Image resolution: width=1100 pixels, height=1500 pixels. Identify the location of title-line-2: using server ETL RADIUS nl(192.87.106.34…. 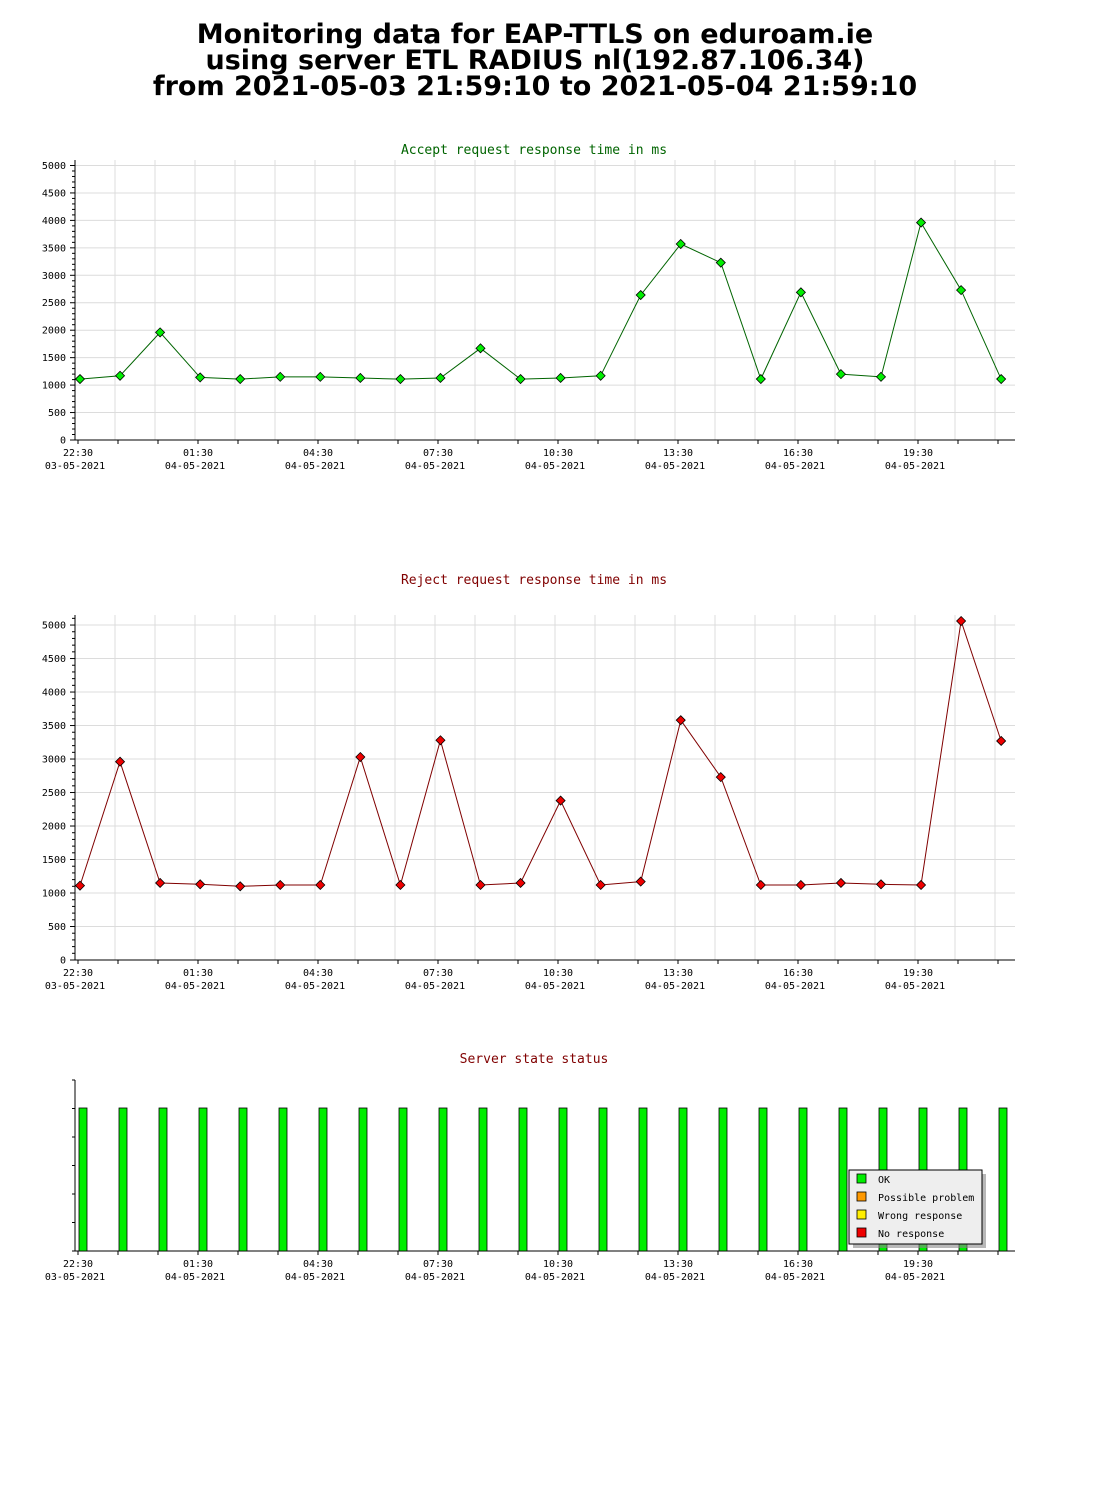
(535, 60).